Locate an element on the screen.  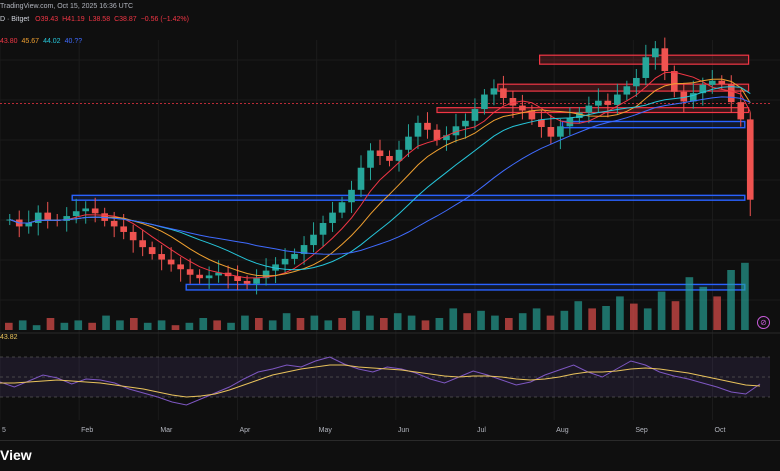
ohlc-value-0: O39.43 is located at coordinates (47, 19).